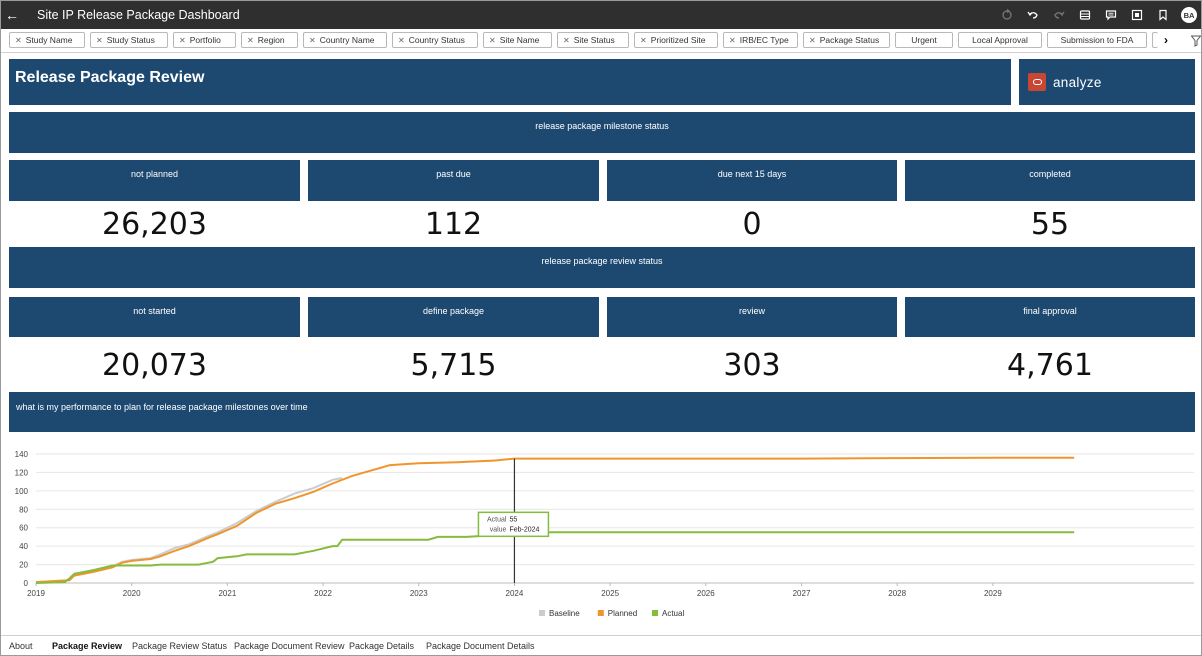  I want to click on x-tick-label: 2024, so click(515, 593).